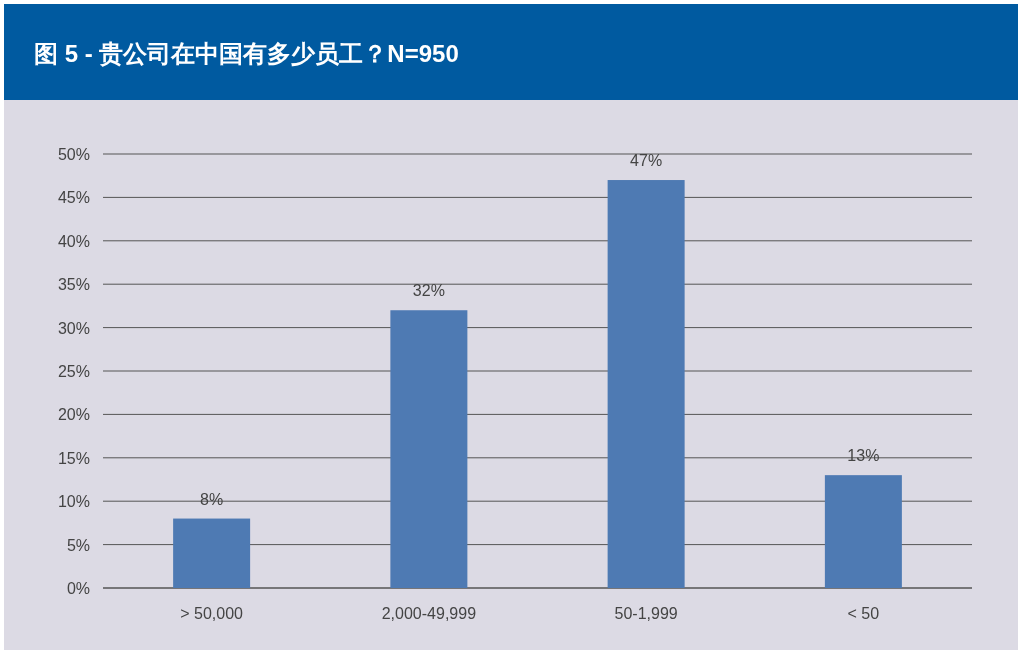  Describe the element at coordinates (246, 53) in the screenshot. I see `chart-title: 图 5 - 贵公司在中国有多少员工？N=950` at that location.